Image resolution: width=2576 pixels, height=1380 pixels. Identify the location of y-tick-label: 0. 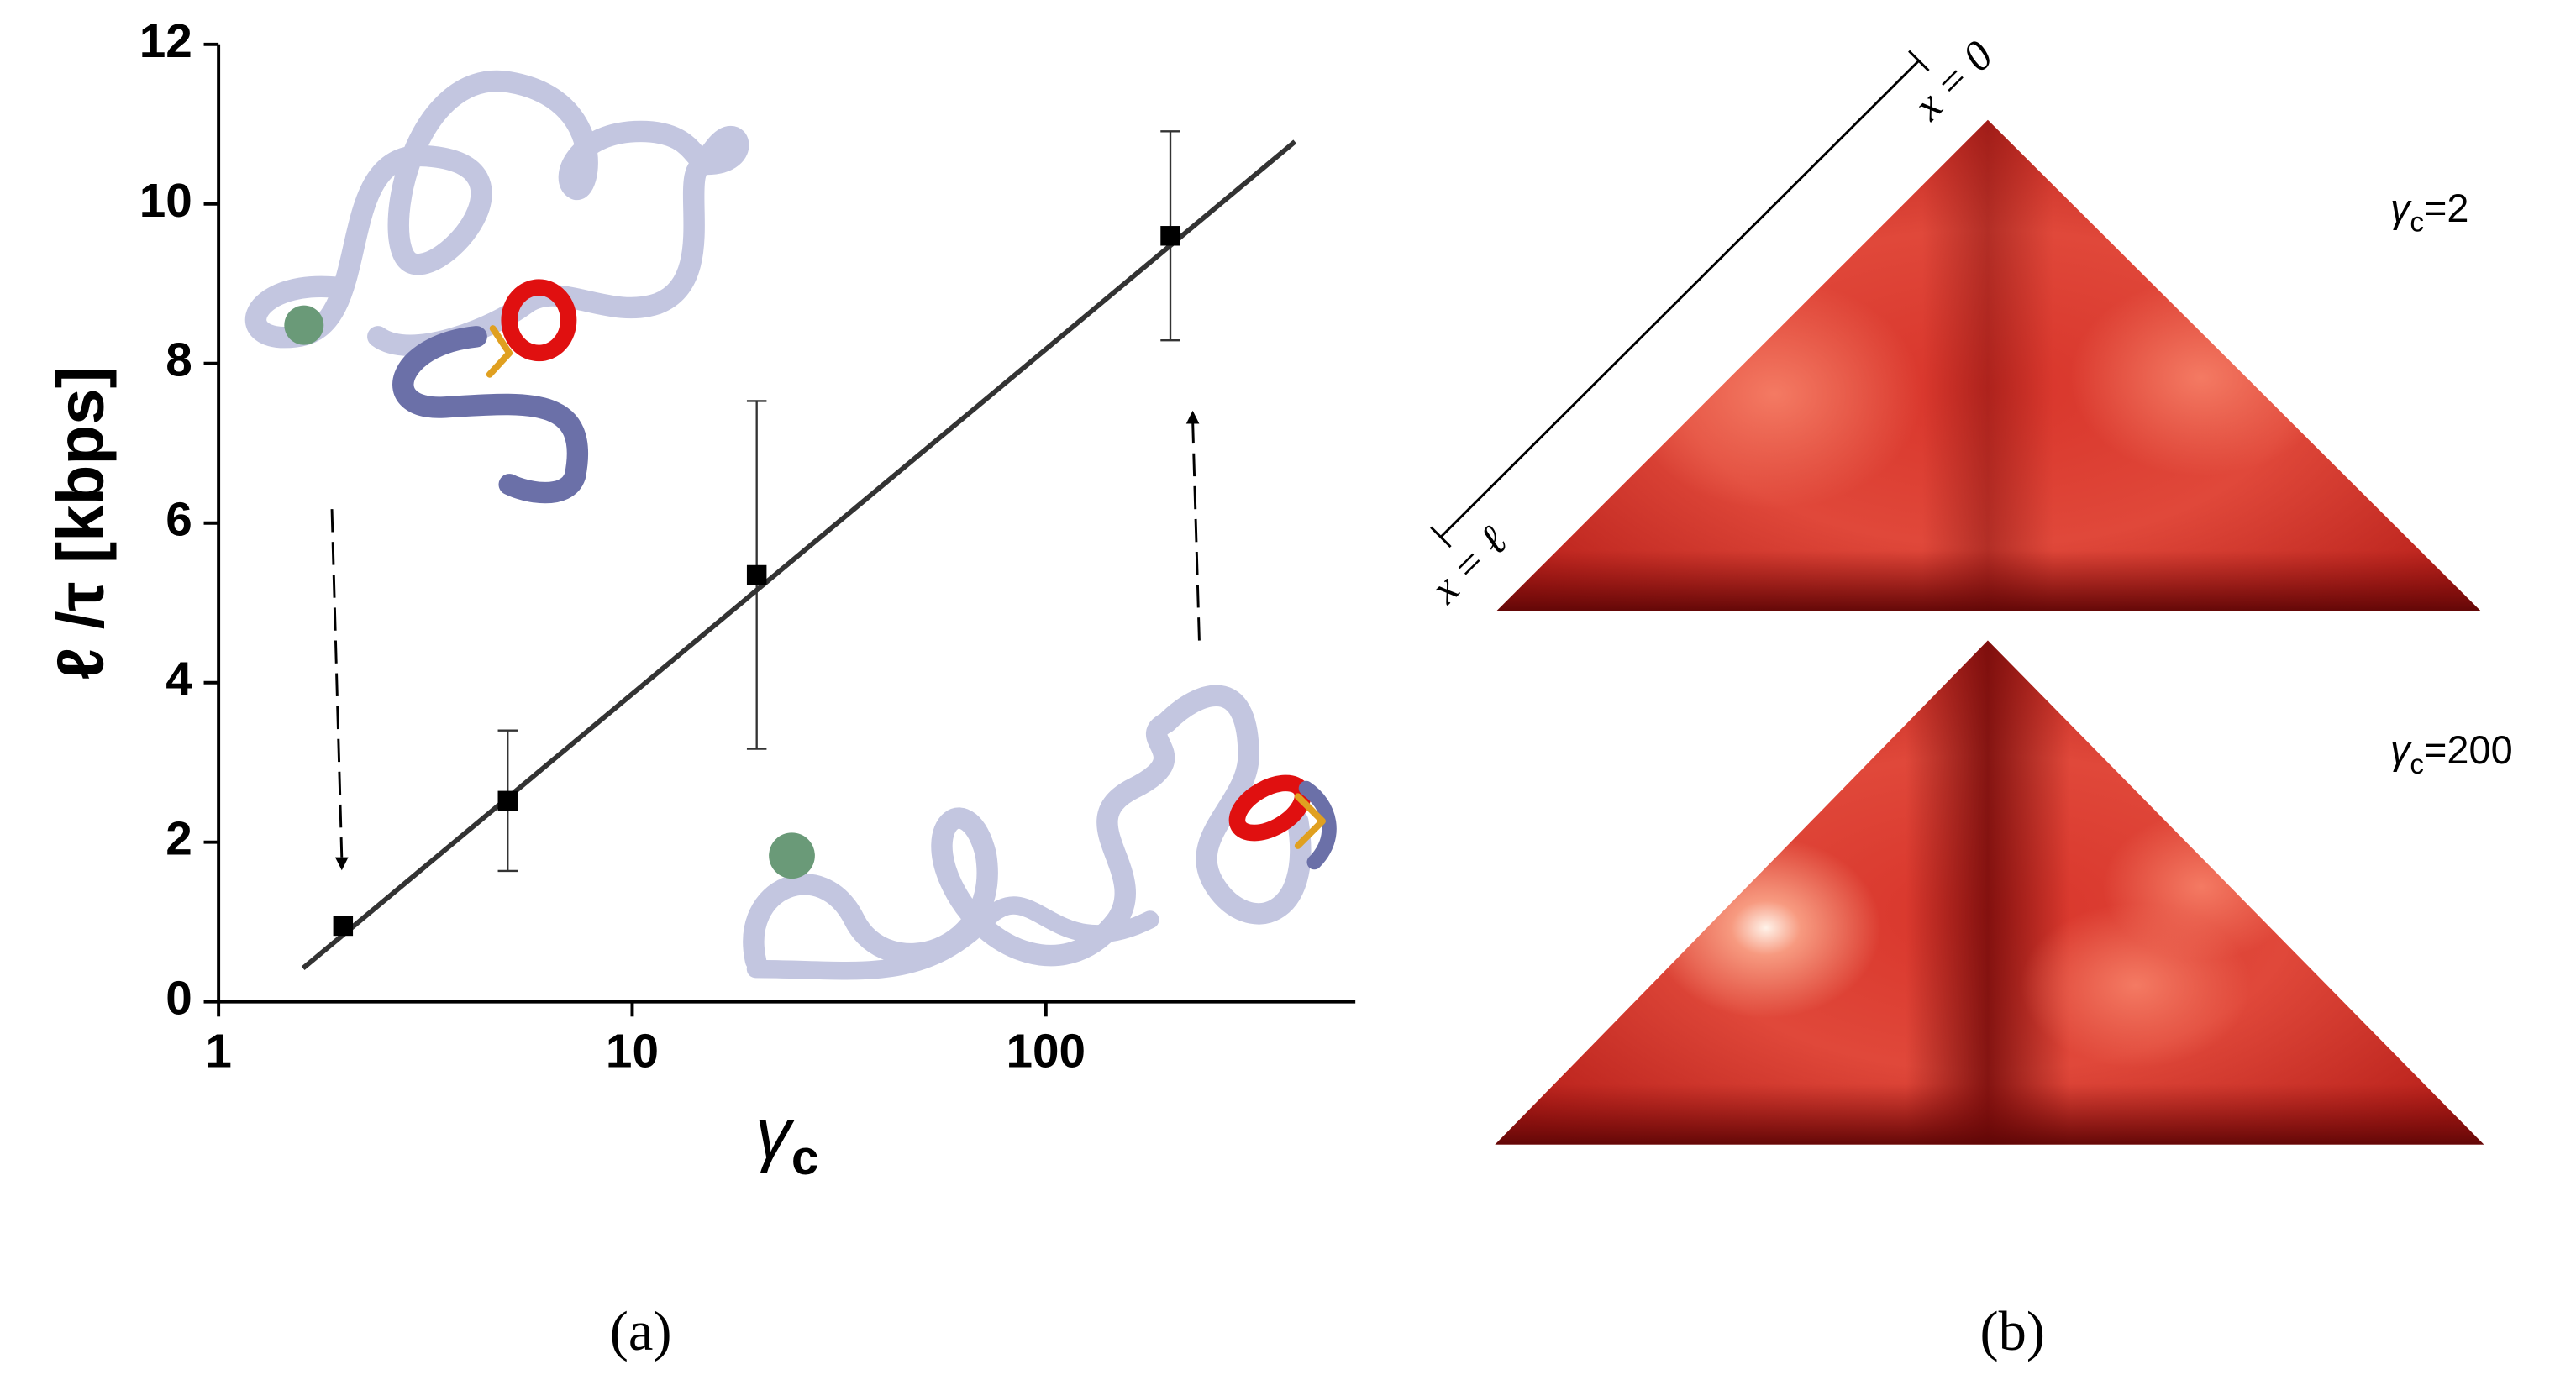
(179, 999).